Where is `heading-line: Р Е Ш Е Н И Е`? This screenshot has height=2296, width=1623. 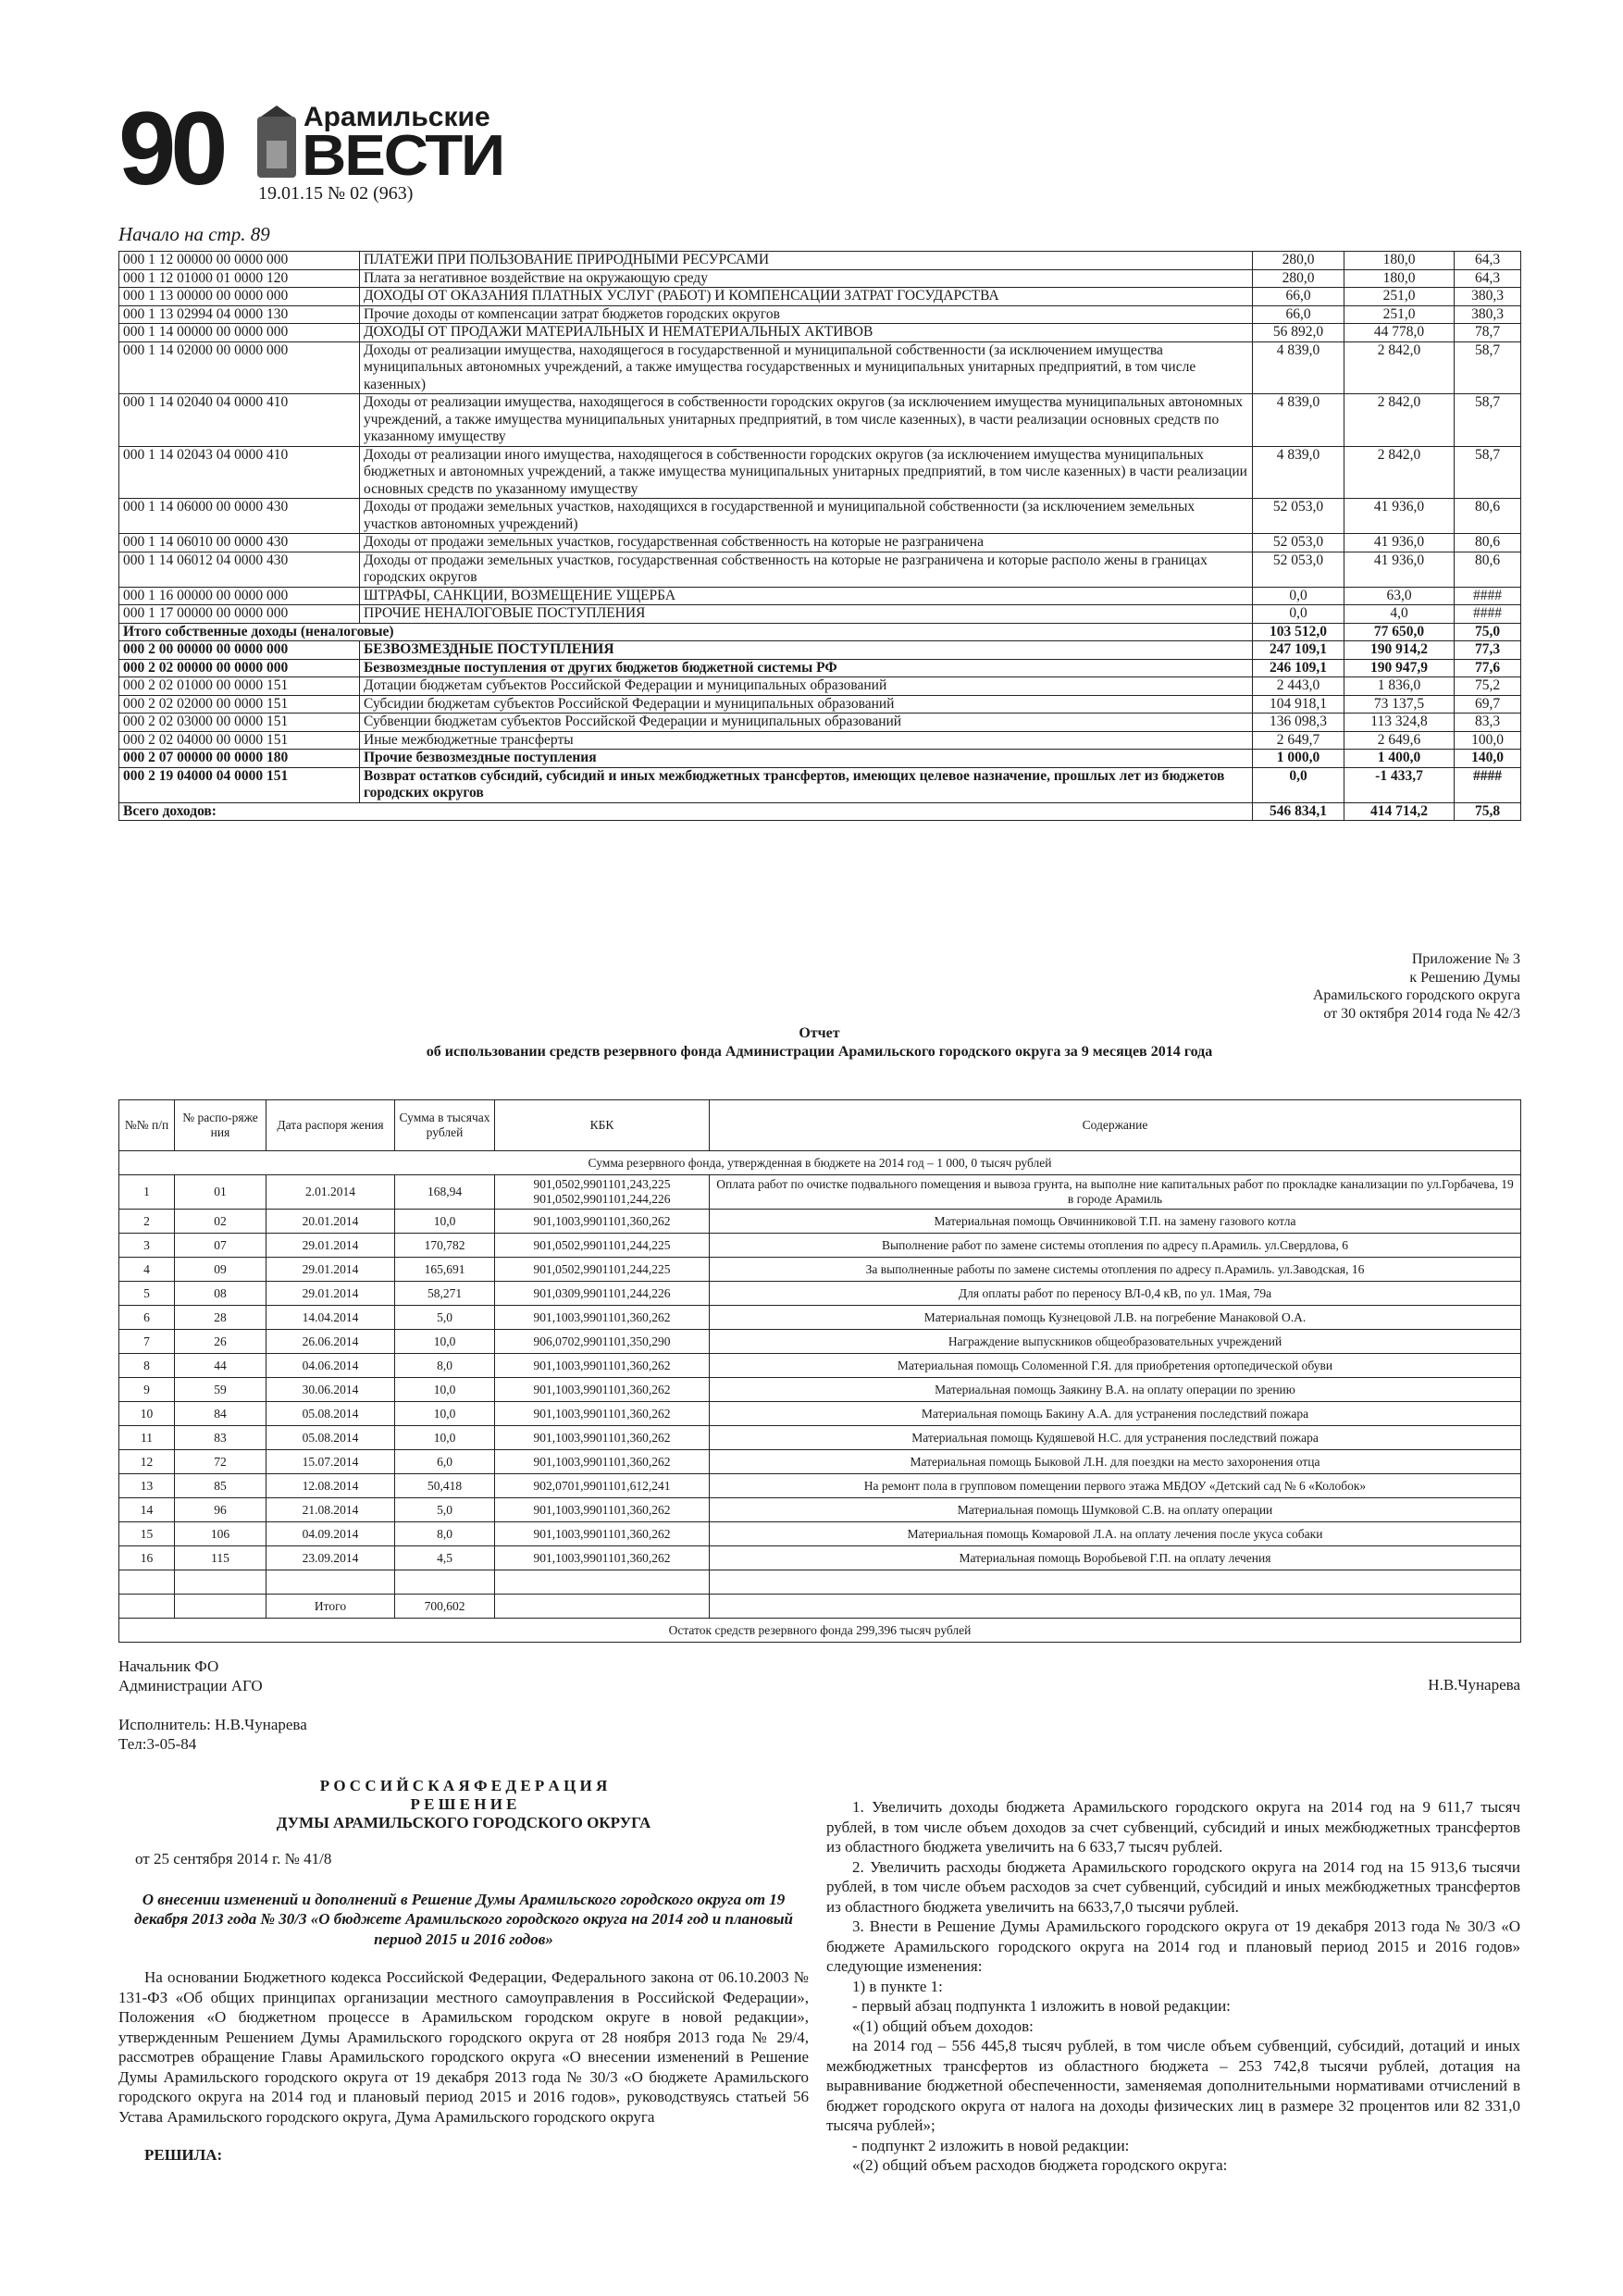 heading-line: Р Е Ш Е Н И Е is located at coordinates (463, 1804).